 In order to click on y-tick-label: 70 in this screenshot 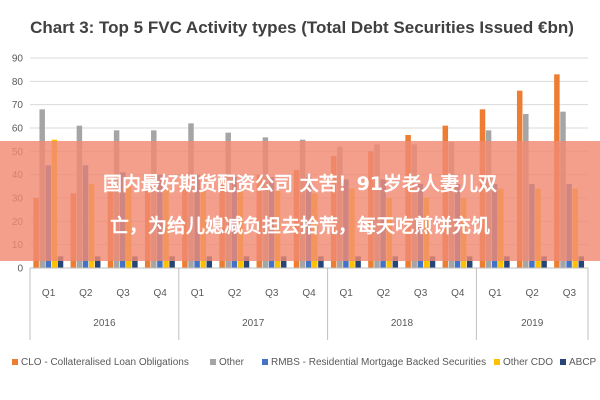, I will do `click(18, 105)`.